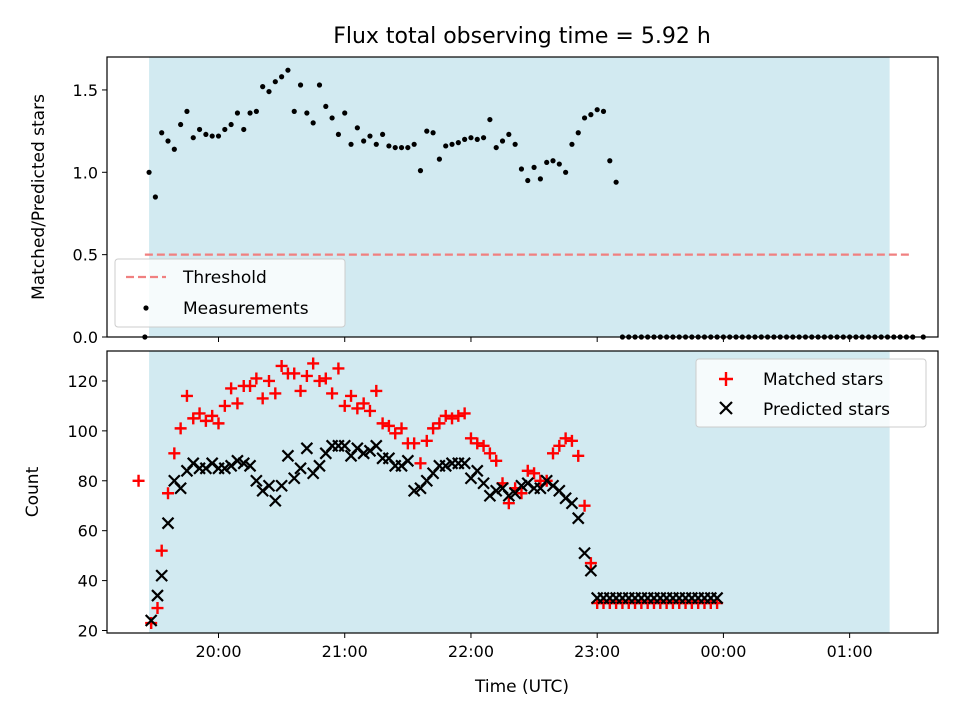  What do you see at coordinates (88, 481) in the screenshot?
I see `y-tick-label: 80` at bounding box center [88, 481].